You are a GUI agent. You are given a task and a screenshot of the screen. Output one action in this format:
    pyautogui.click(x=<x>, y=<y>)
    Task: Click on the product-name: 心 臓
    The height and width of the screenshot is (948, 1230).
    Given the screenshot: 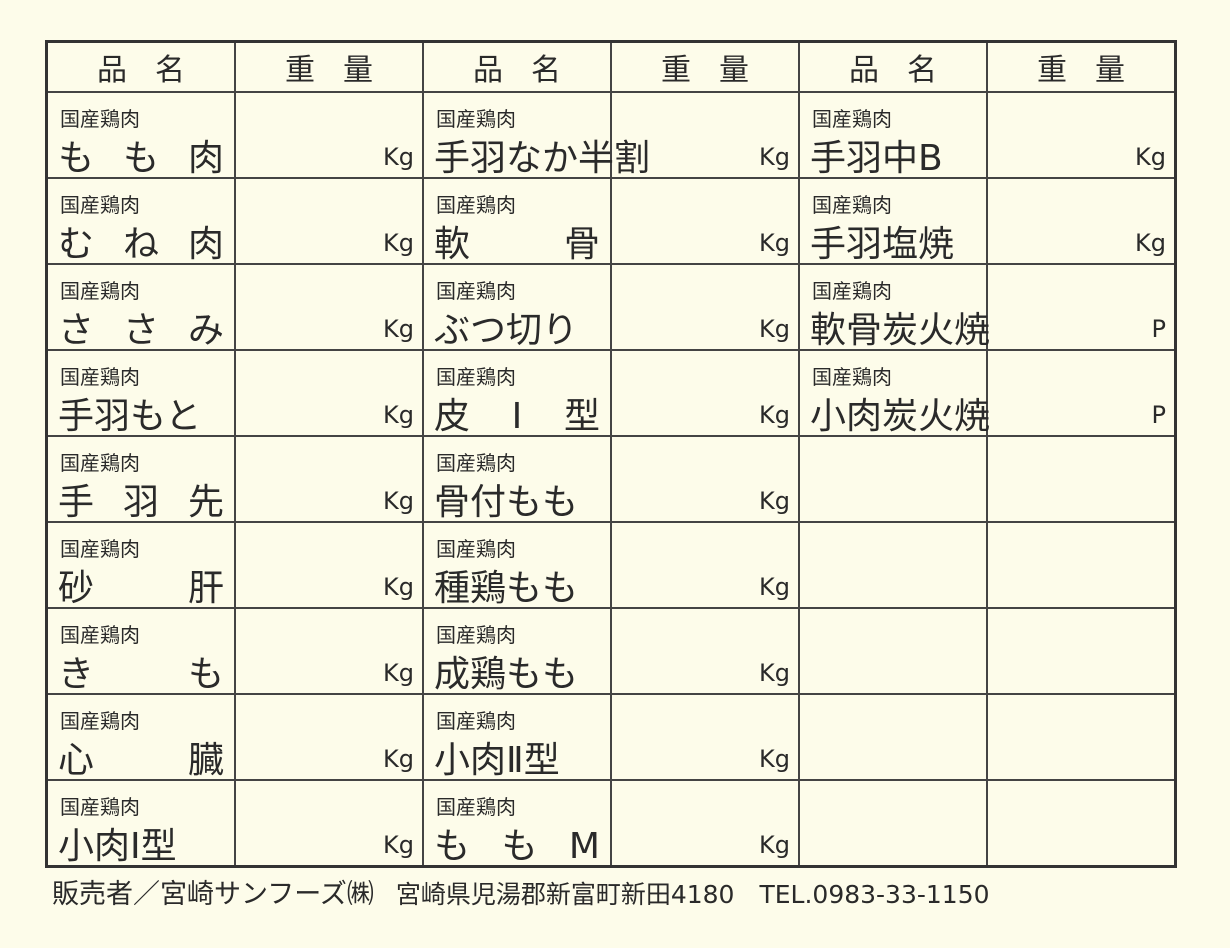 What is the action you would take?
    pyautogui.click(x=141, y=760)
    